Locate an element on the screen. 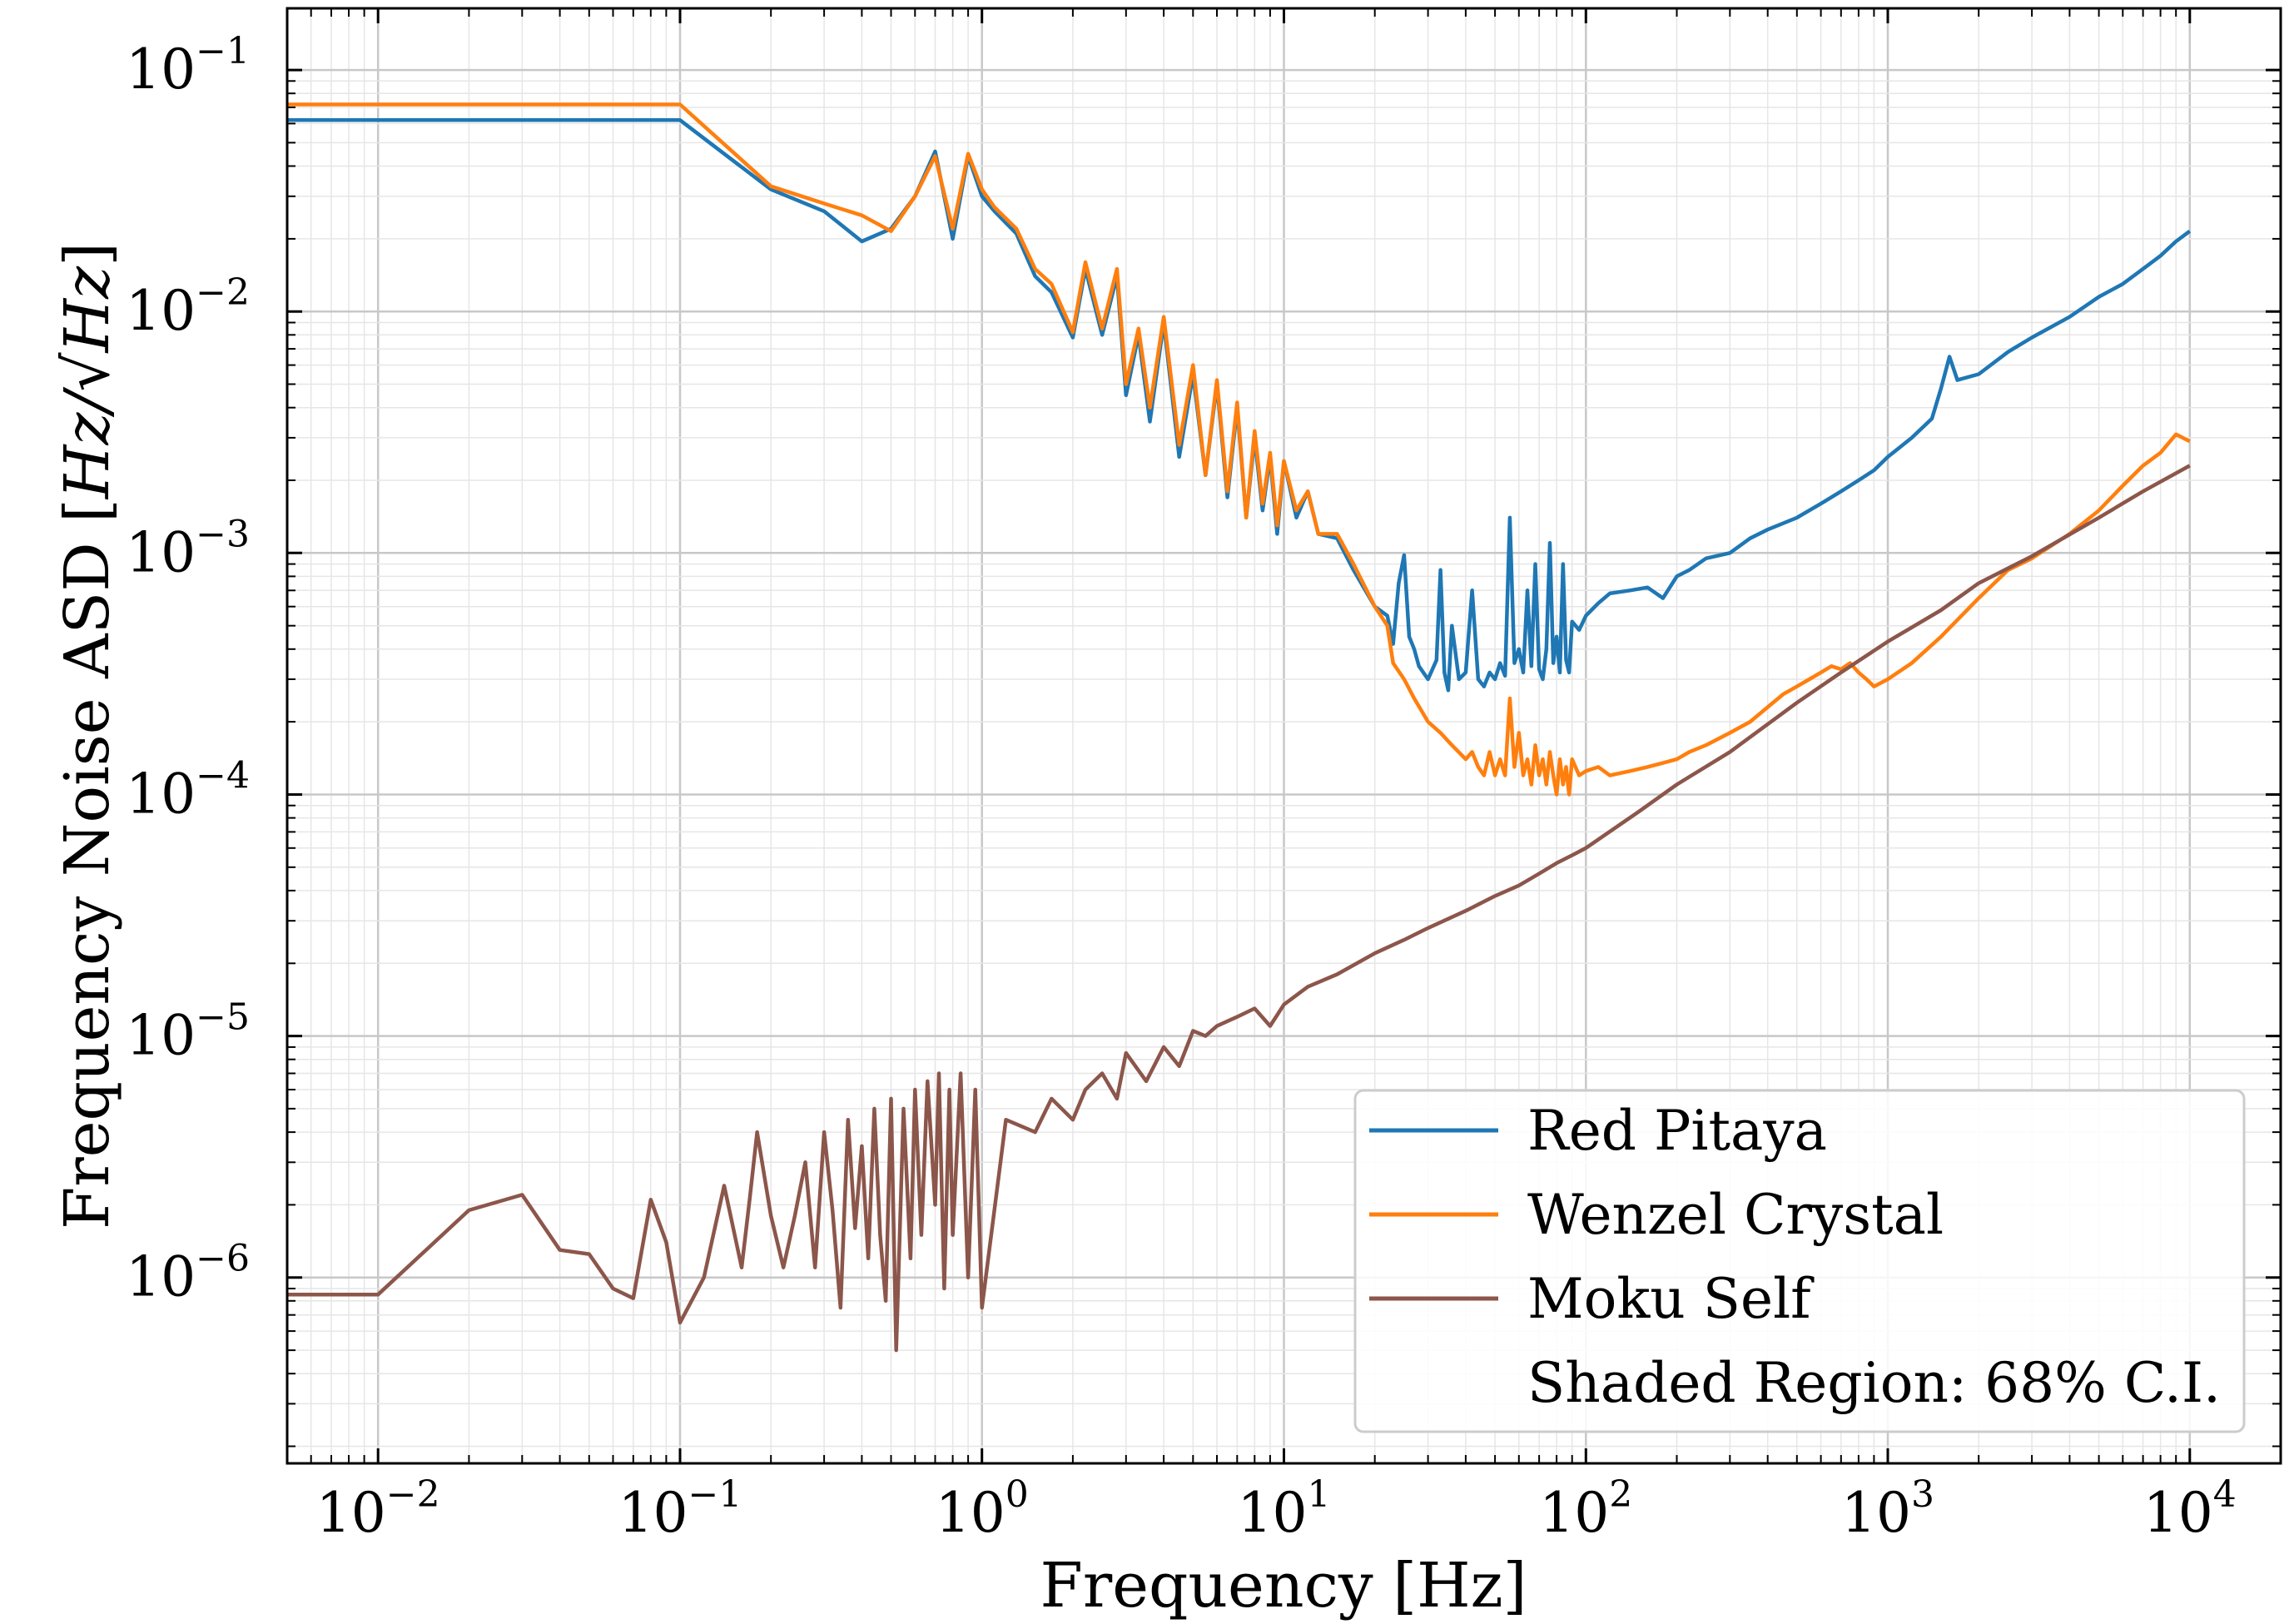 The width and height of the screenshot is (2294, 1624). y-axis-label-prefix: Frequency Noise ASD [ is located at coordinates (87, 864).